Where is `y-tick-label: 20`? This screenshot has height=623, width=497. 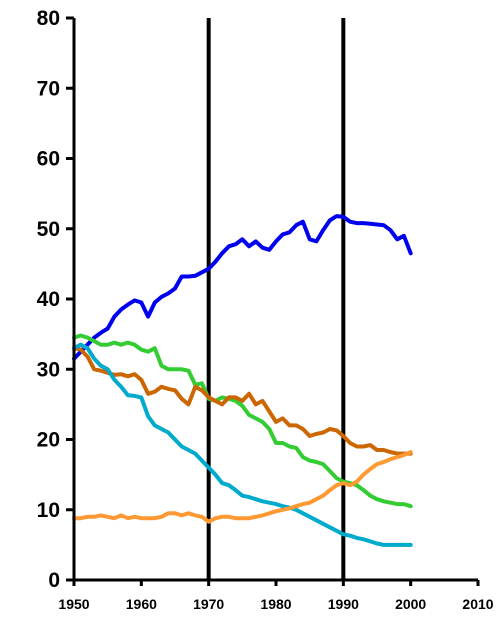
y-tick-label: 20 is located at coordinates (48, 440).